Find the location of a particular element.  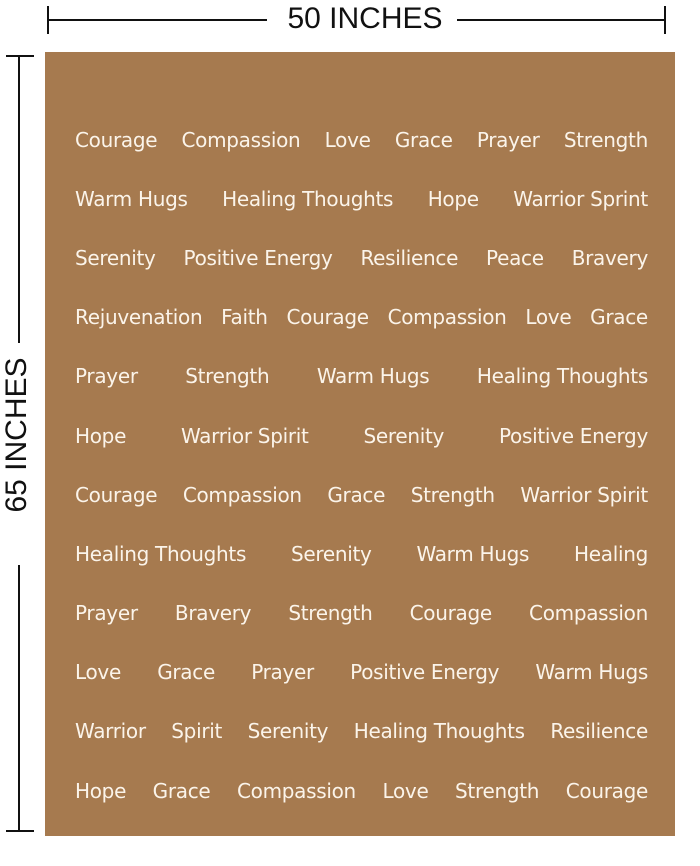

blanket-word: Healing is located at coordinates (611, 553).